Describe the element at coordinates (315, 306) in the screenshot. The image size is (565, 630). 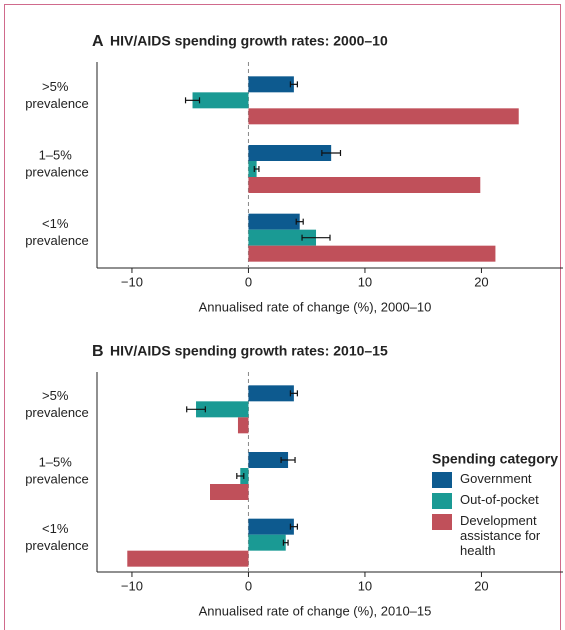
I see `x-axis-label: Annualised rate of change (%), 2000–10` at that location.